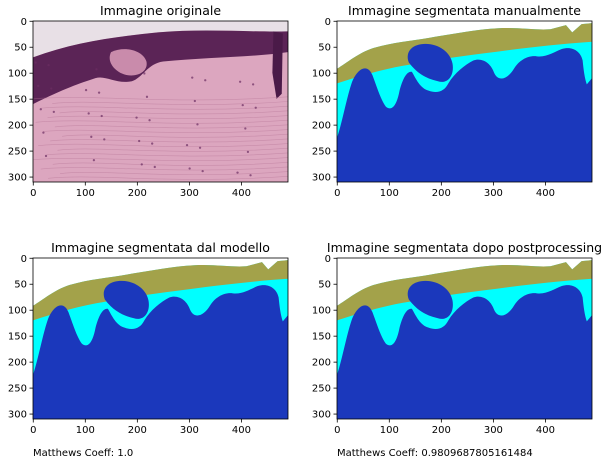 This screenshot has width=604, height=466. I want to click on matthews-coefficient-label: Matthews Coeff: 1.0, so click(83, 453).